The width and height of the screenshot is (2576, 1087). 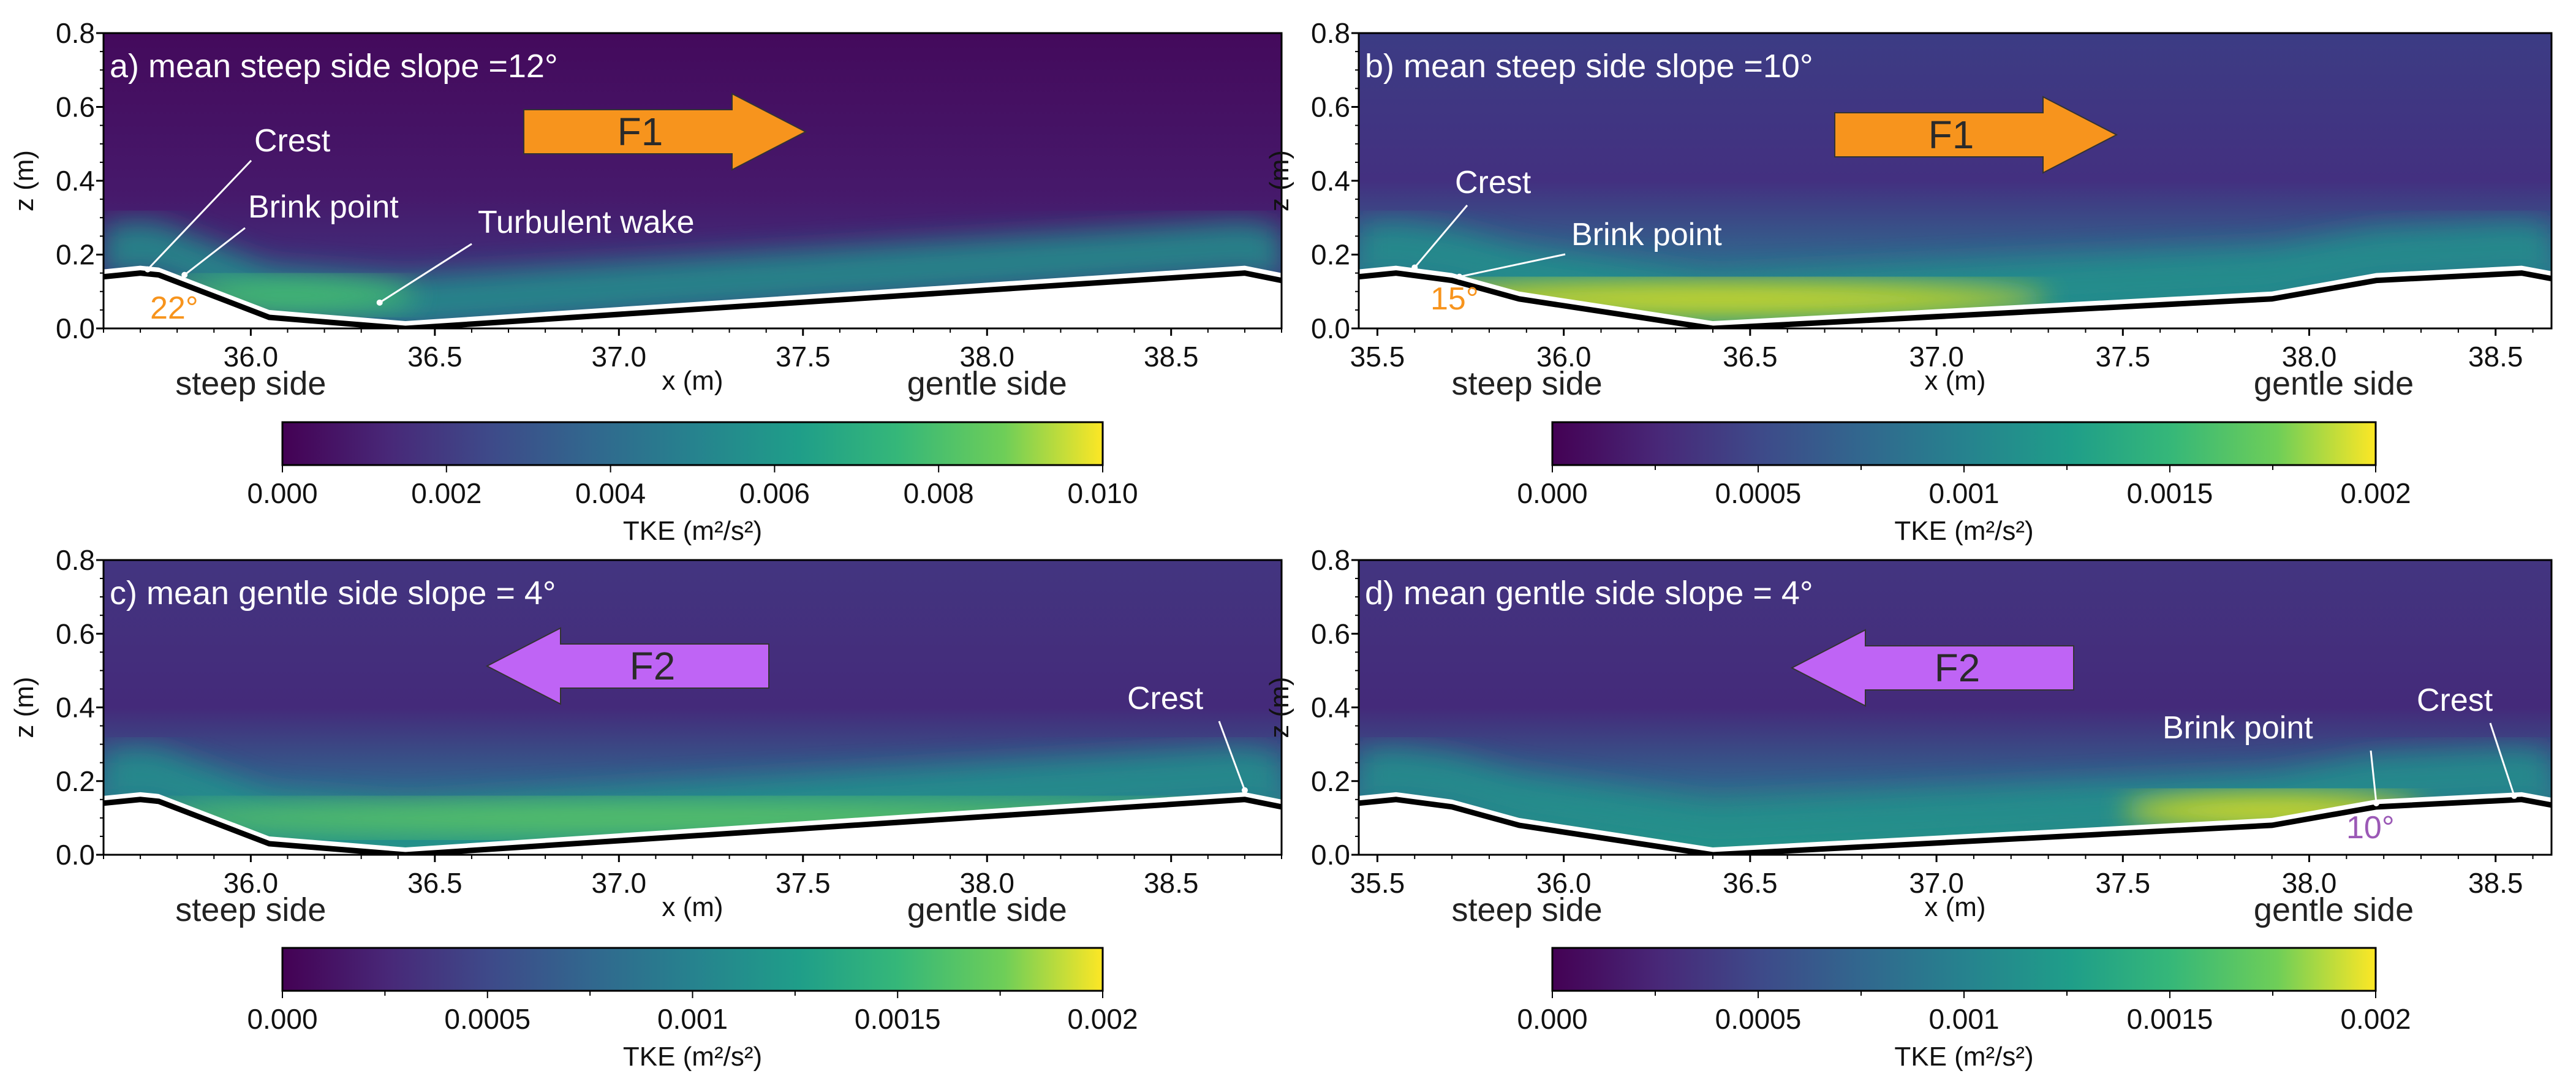 I want to click on colorbar-tick-label: 0.006, so click(x=774, y=493).